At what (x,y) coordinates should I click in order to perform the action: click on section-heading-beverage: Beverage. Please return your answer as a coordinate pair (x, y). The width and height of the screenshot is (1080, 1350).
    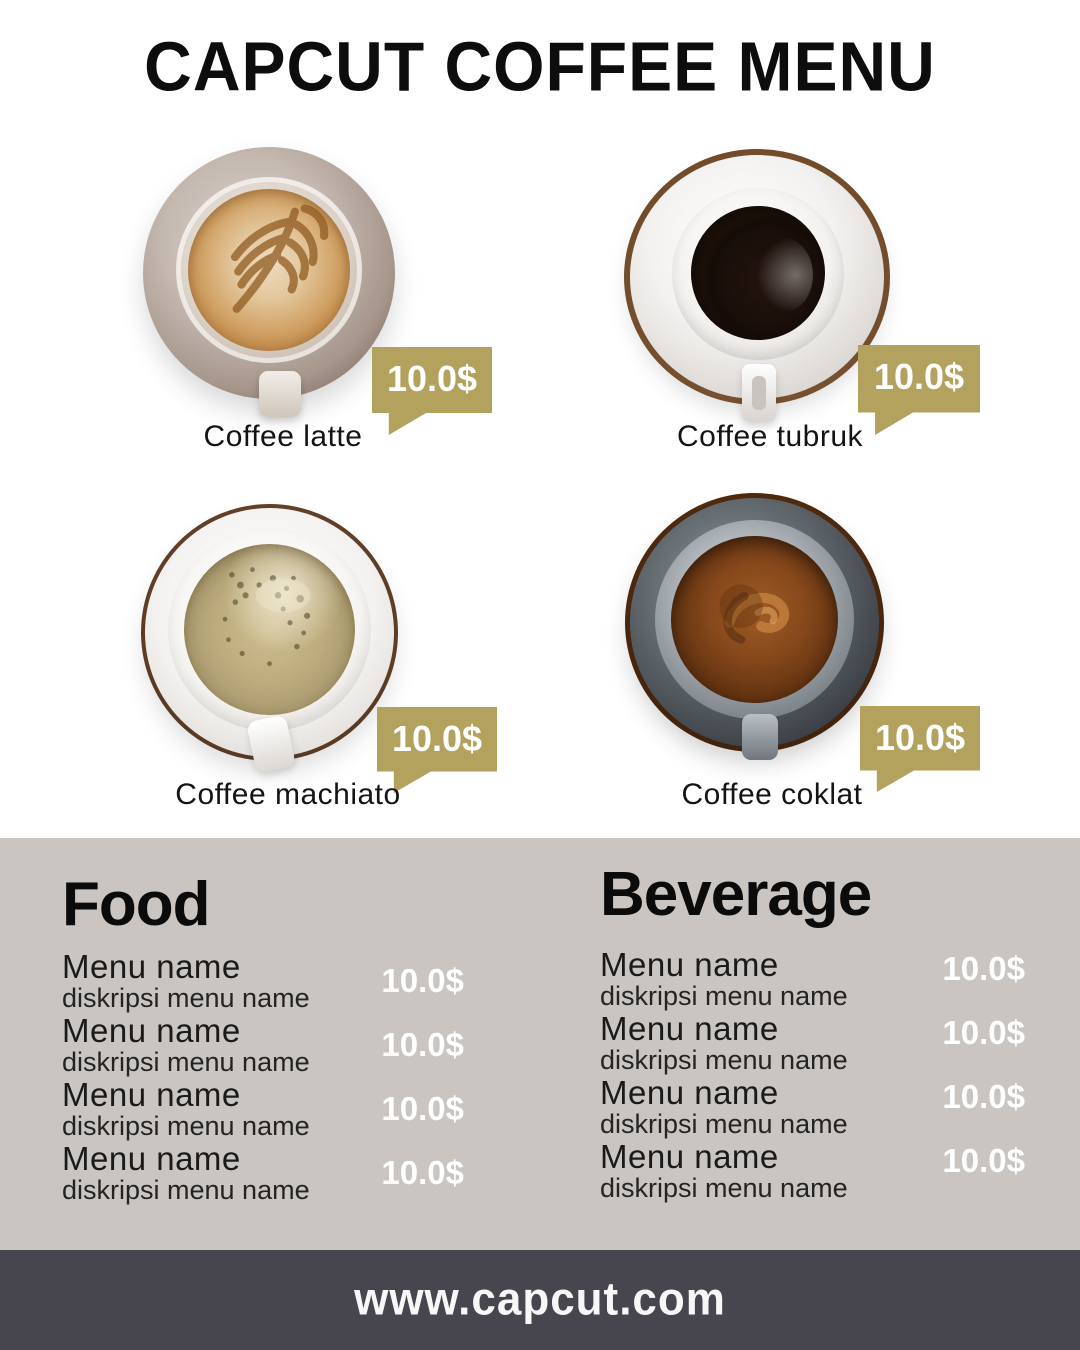
    Looking at the image, I should click on (736, 894).